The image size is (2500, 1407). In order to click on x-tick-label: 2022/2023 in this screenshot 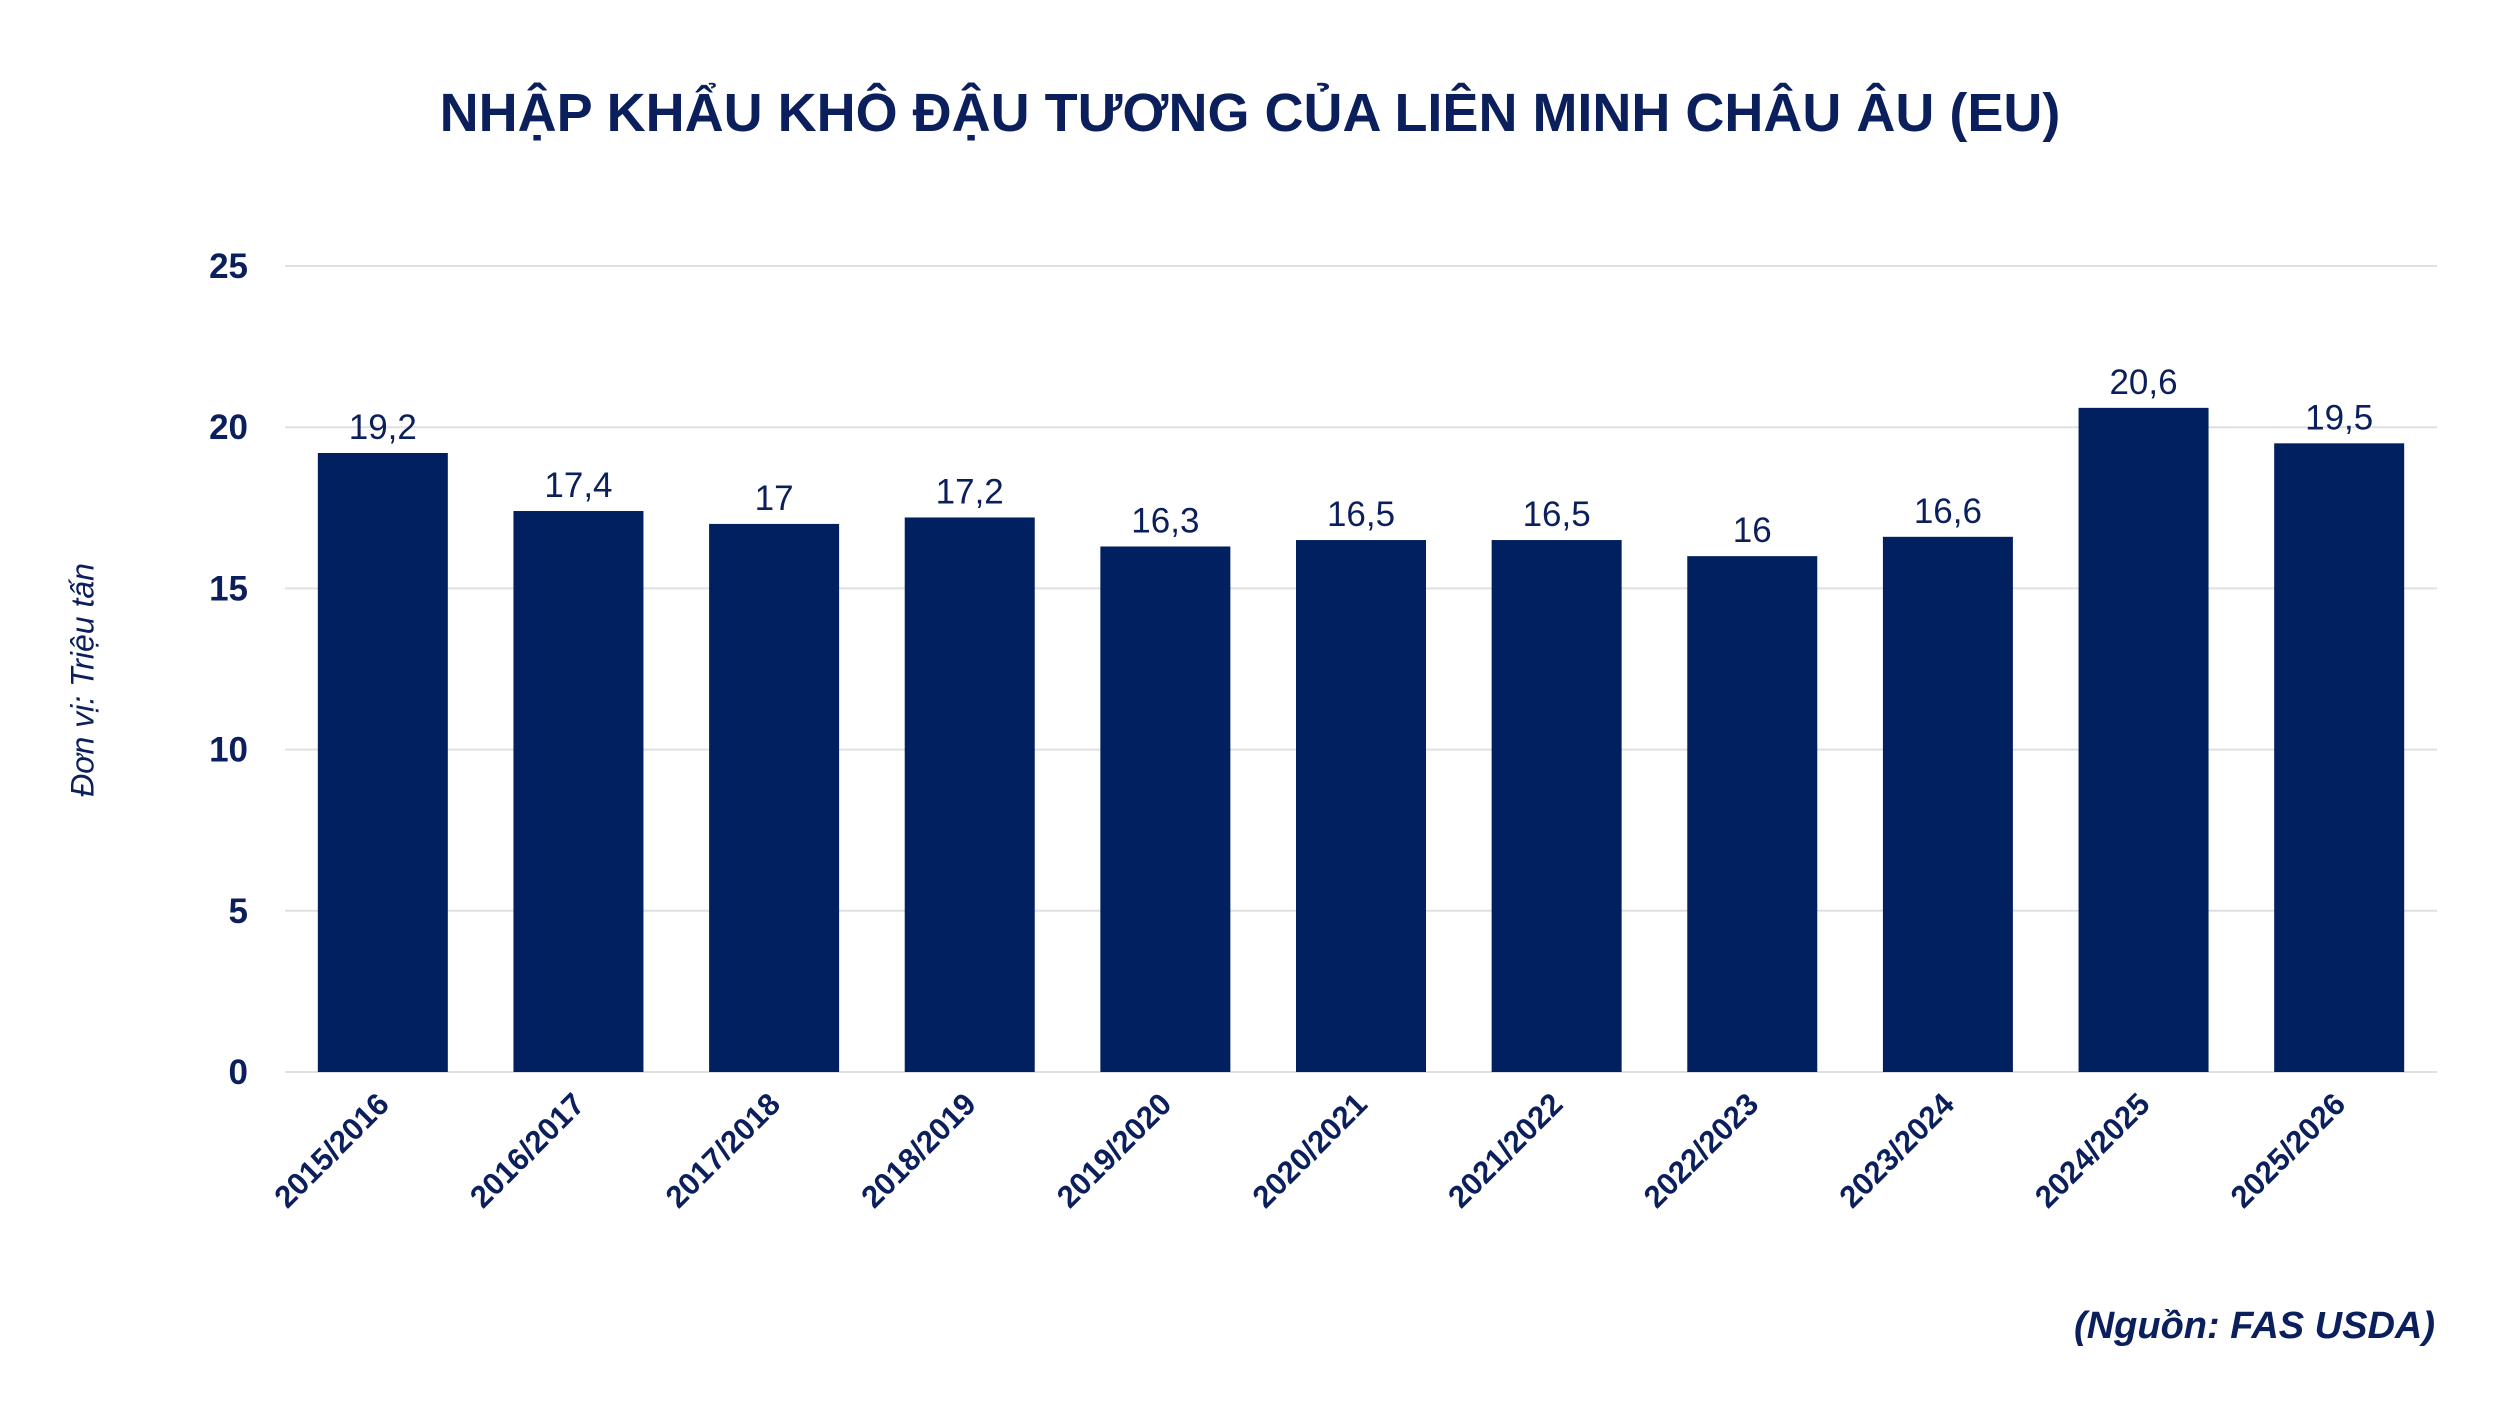, I will do `click(1701, 1150)`.